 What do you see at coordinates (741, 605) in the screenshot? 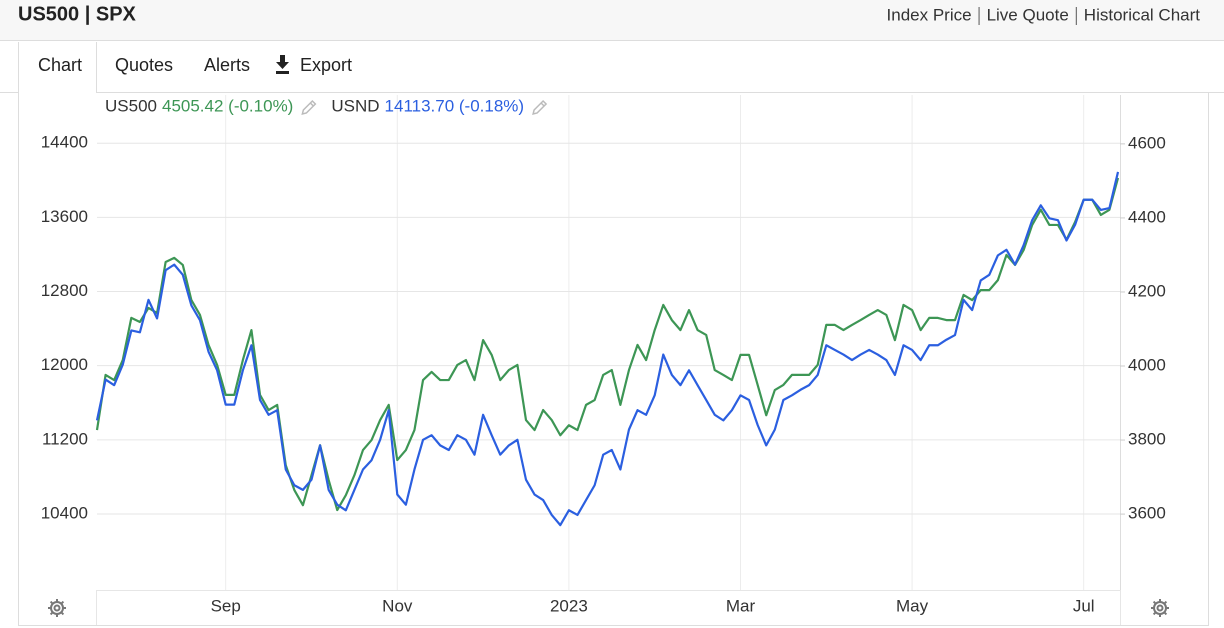
I see `x-tick-label: Mar` at bounding box center [741, 605].